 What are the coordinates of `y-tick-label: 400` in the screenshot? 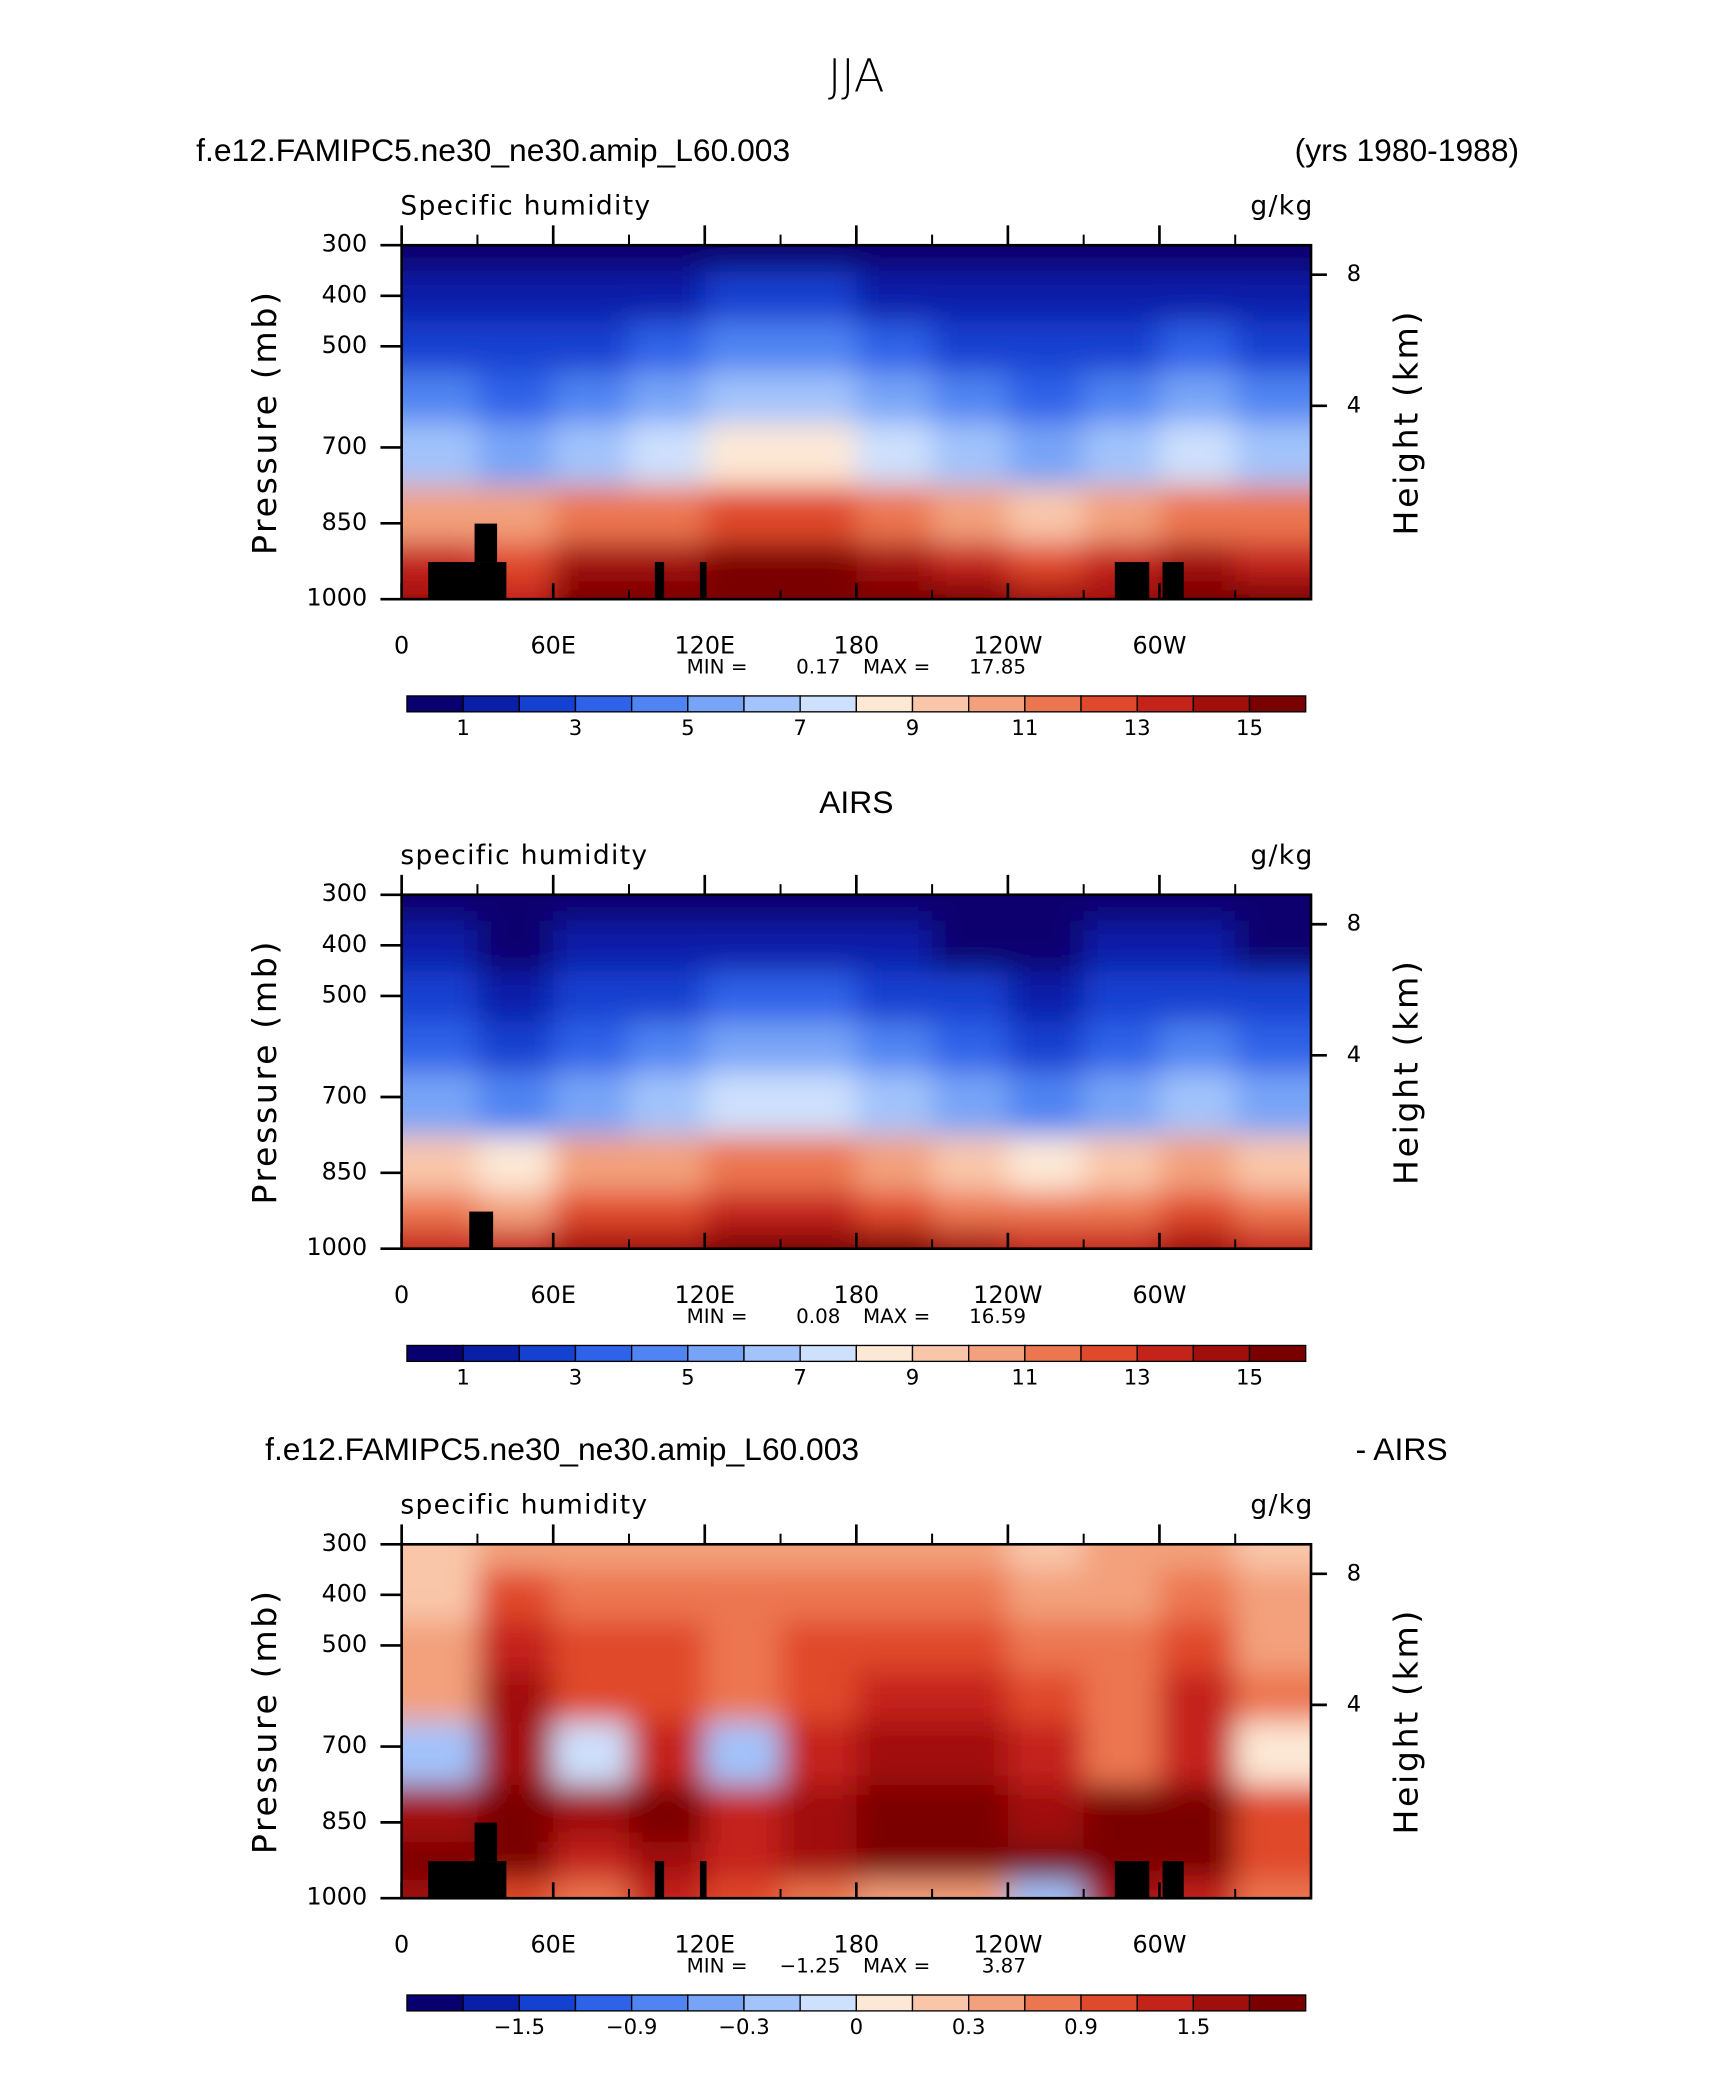 It's located at (345, 944).